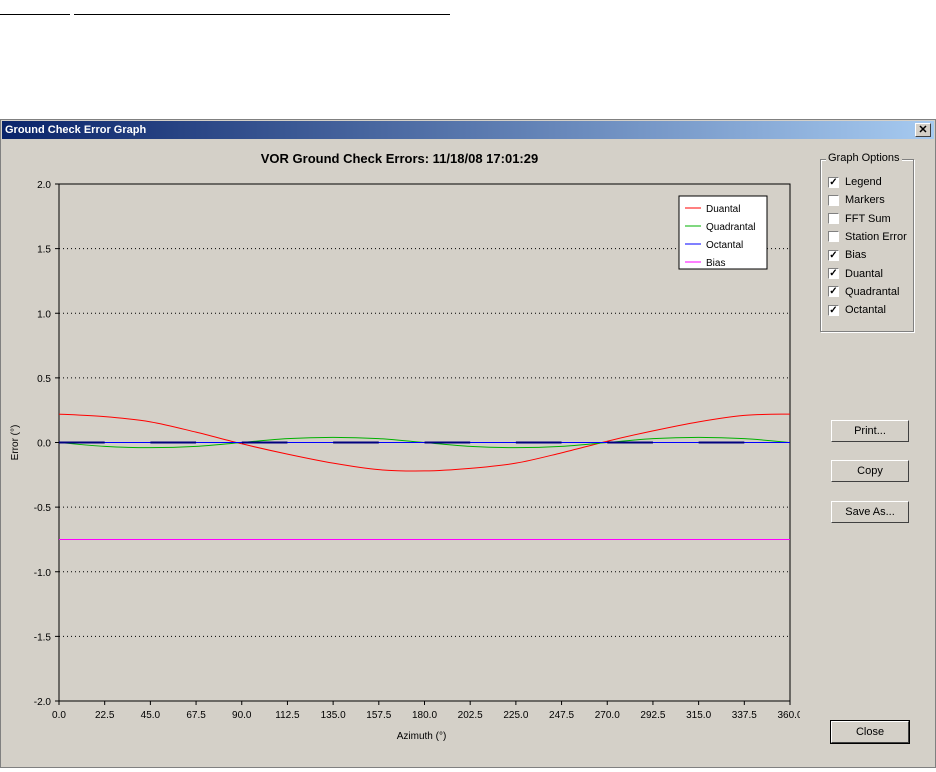 The image size is (936, 772). I want to click on y-tick-label: 1.5, so click(44, 250).